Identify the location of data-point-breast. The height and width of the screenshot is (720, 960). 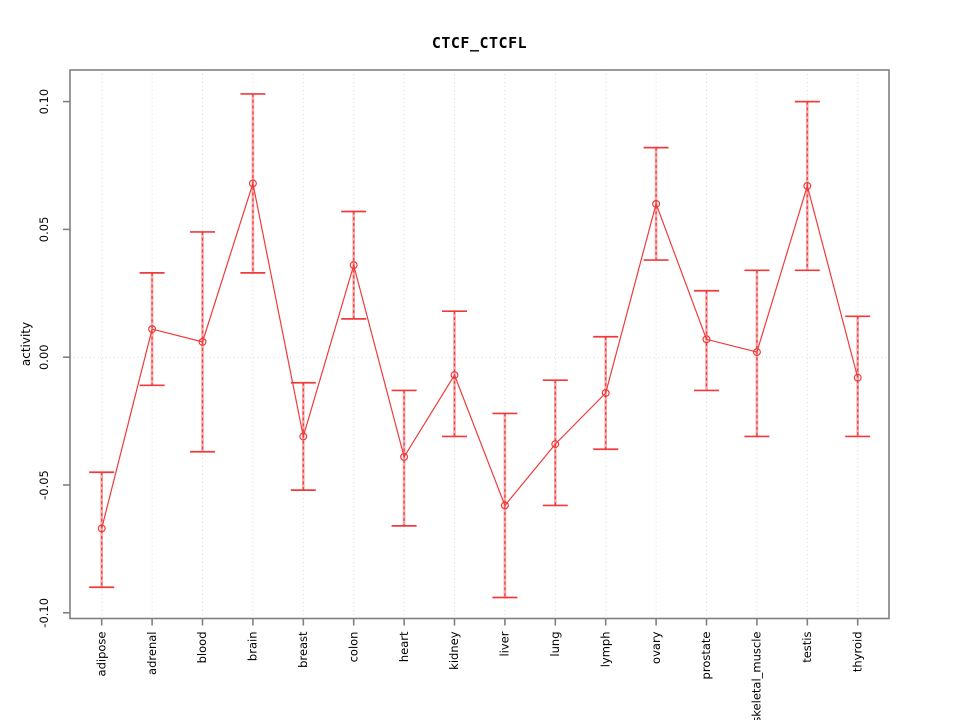
(303, 436).